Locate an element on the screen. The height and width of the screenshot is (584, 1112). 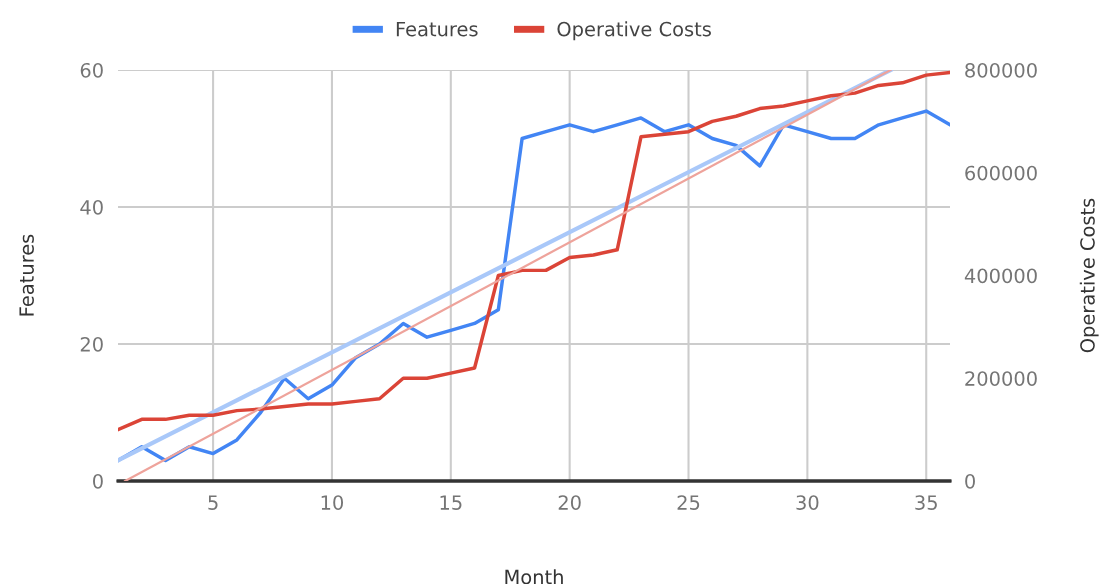
x-axis-title: Month is located at coordinates (534, 576).